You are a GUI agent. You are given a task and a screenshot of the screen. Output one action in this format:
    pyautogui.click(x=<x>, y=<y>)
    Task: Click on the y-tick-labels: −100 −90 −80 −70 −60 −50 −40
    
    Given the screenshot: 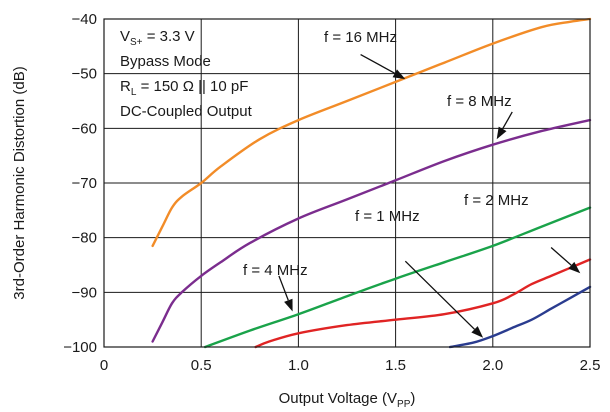 What is the action you would take?
    pyautogui.click(x=80, y=183)
    